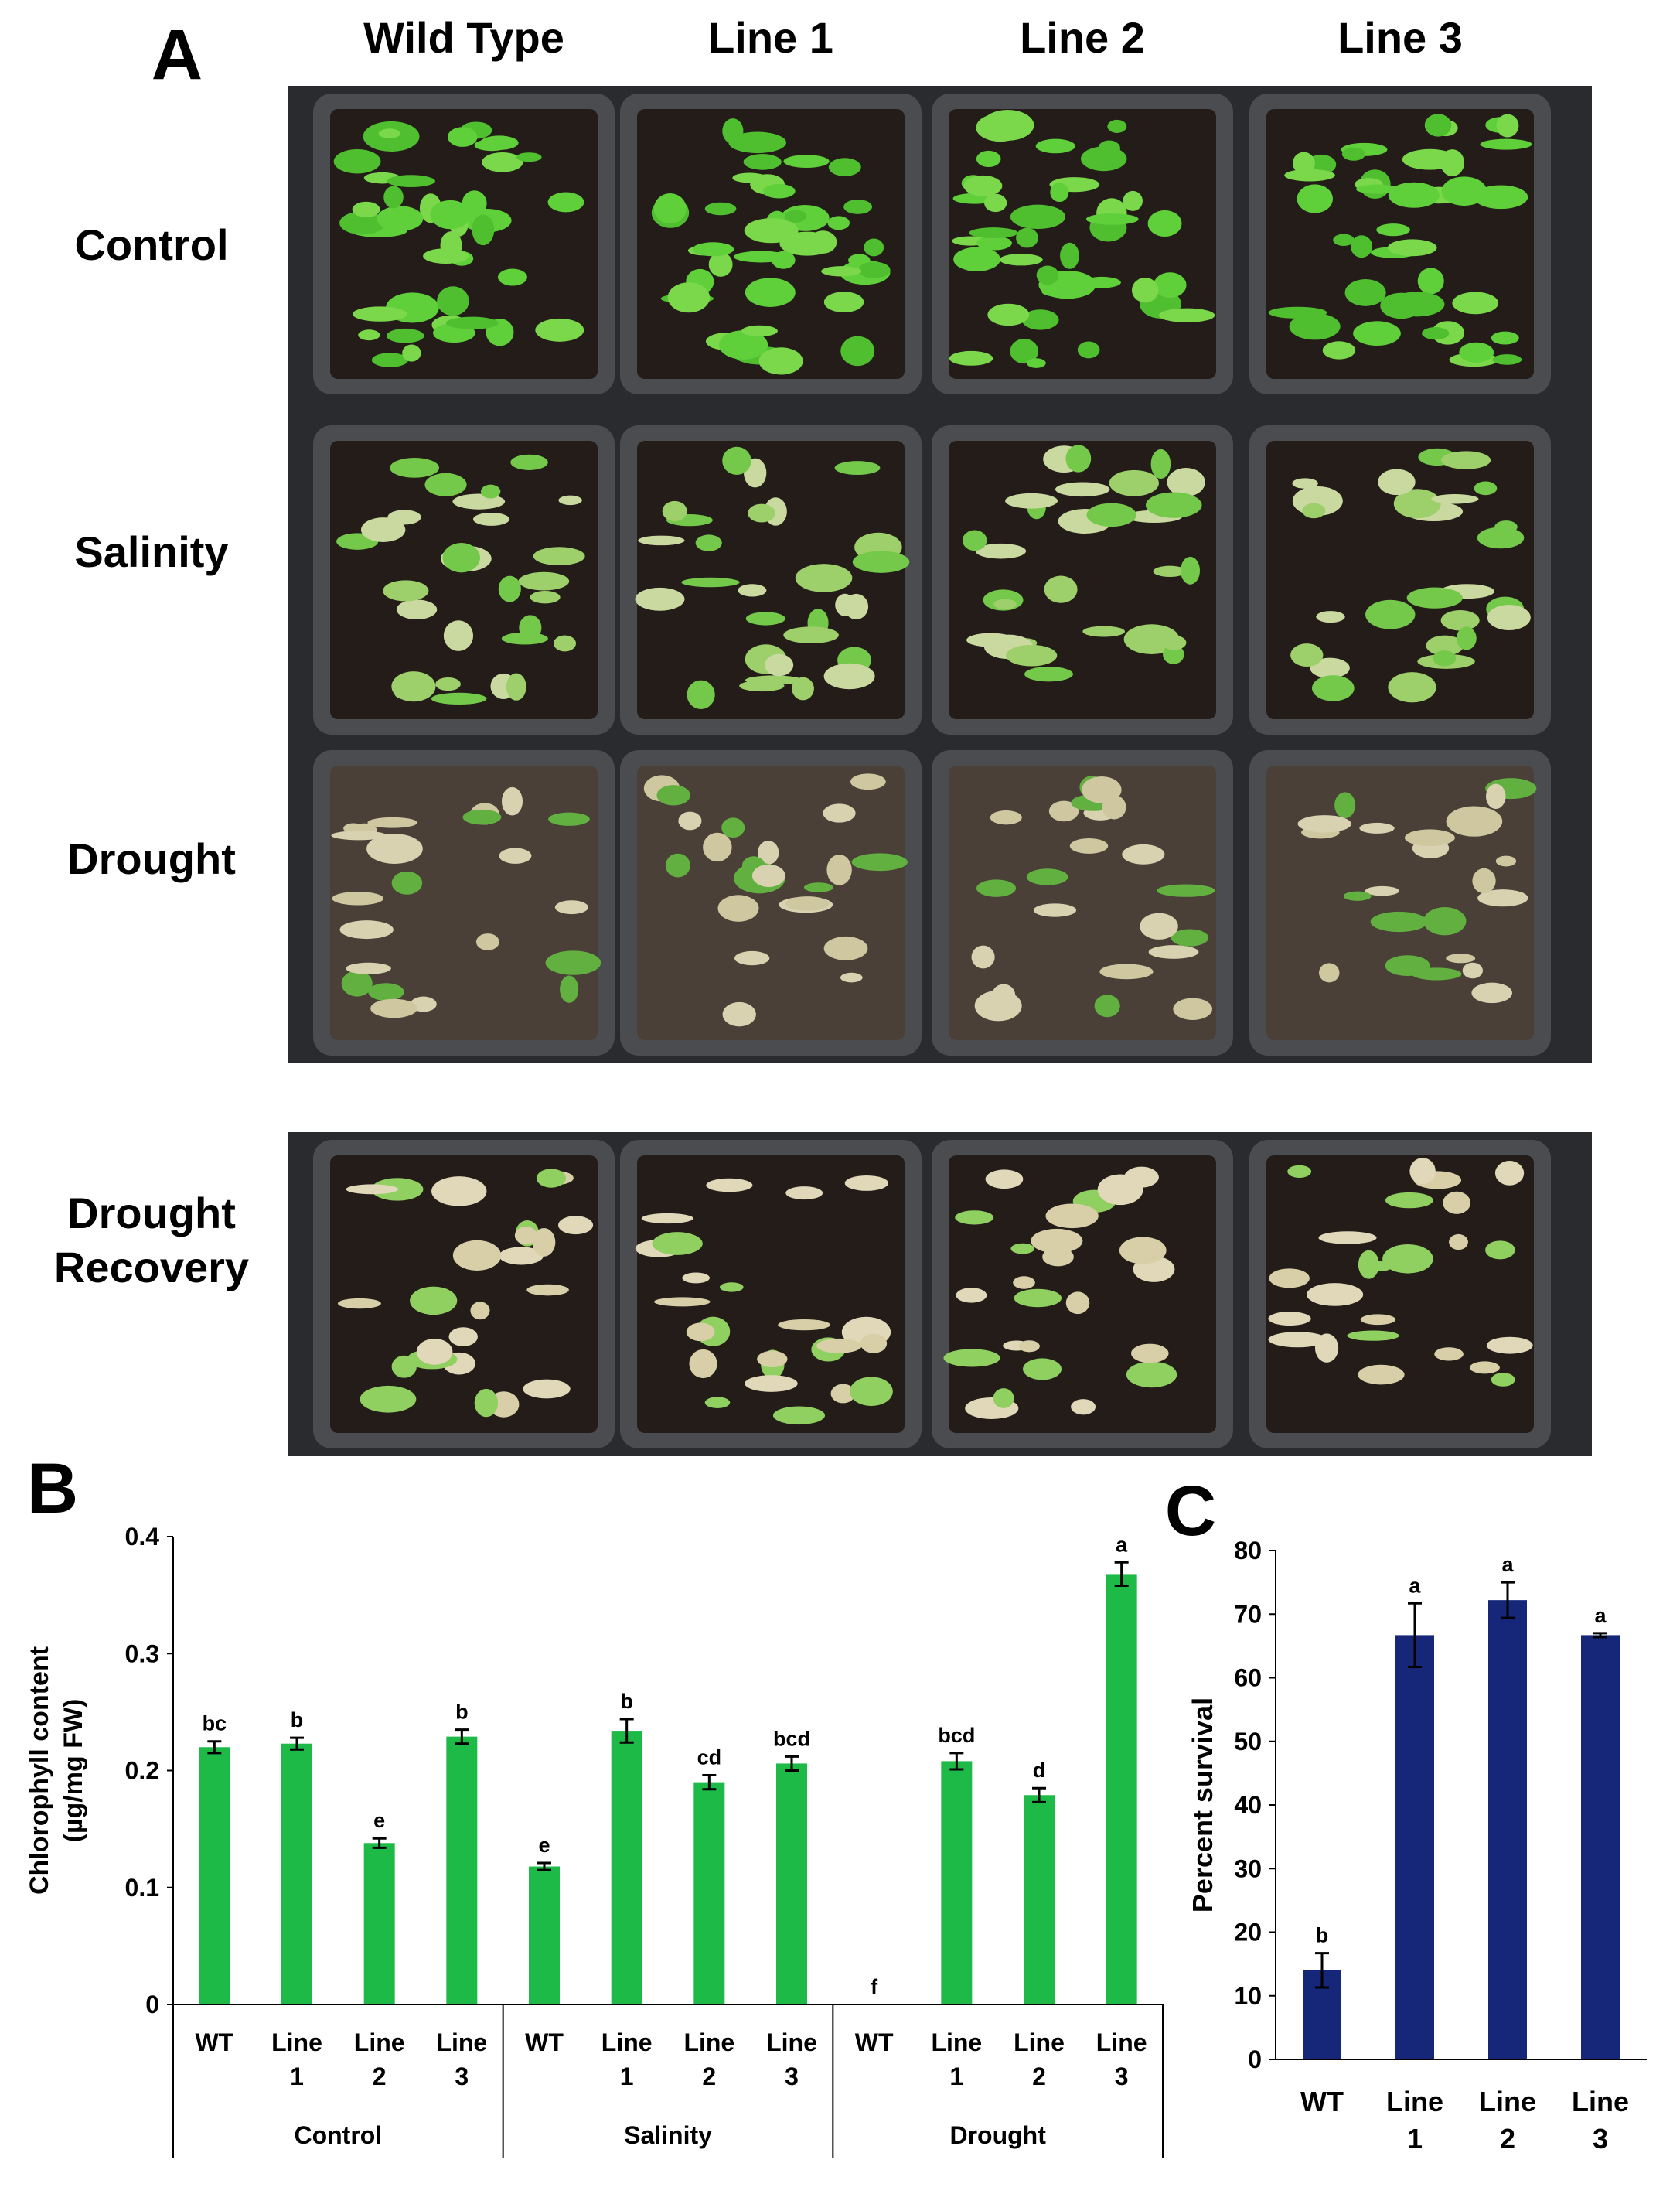  What do you see at coordinates (1400, 37) in the screenshot?
I see `column-label: Line 3` at bounding box center [1400, 37].